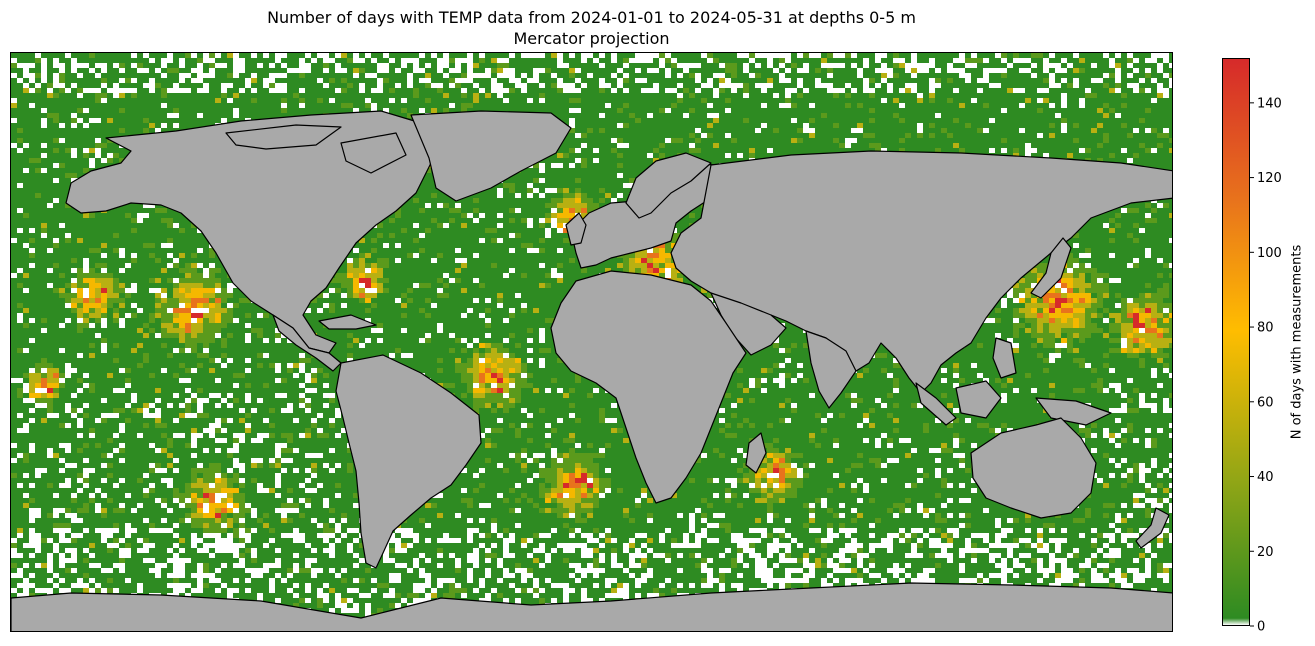 Image resolution: width=1315 pixels, height=646 pixels. What do you see at coordinates (756, 453) in the screenshot?
I see `madagascar-island` at bounding box center [756, 453].